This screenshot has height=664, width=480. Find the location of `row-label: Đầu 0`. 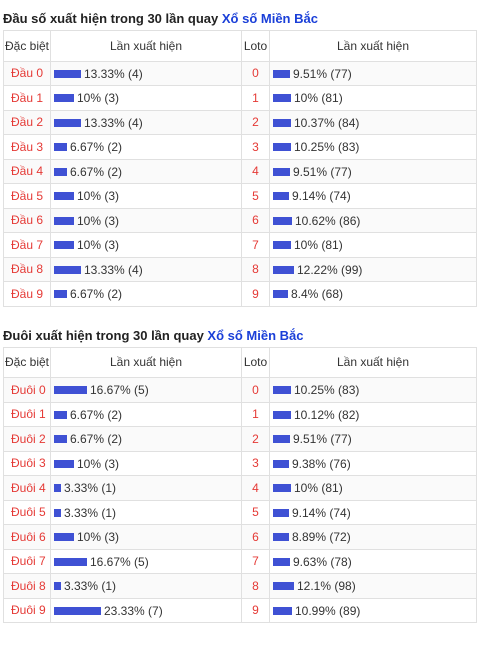

row-label: Đầu 0 is located at coordinates (27, 73).